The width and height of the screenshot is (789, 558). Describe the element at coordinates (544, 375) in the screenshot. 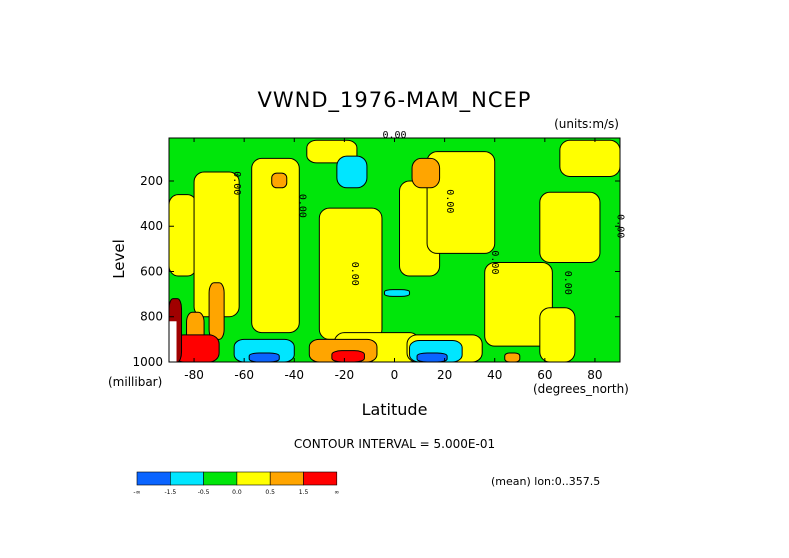

I see `x-tick-label: 60` at that location.